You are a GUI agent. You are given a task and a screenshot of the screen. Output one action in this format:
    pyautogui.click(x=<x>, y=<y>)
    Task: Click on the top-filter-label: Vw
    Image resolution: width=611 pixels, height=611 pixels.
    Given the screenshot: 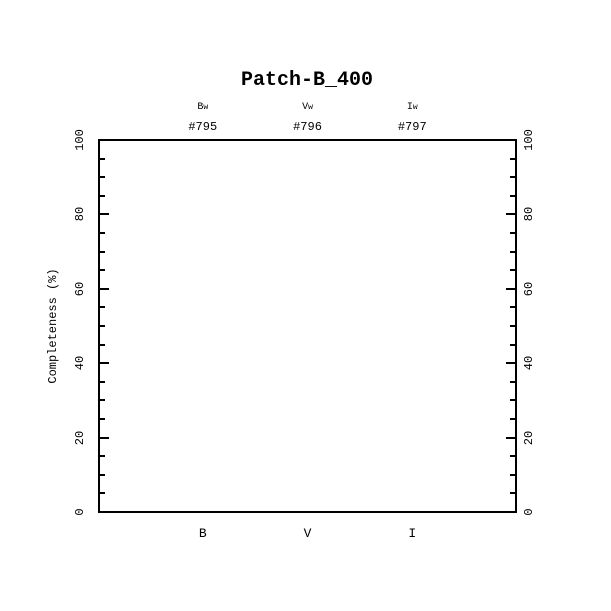 What is the action you would take?
    pyautogui.click(x=307, y=108)
    